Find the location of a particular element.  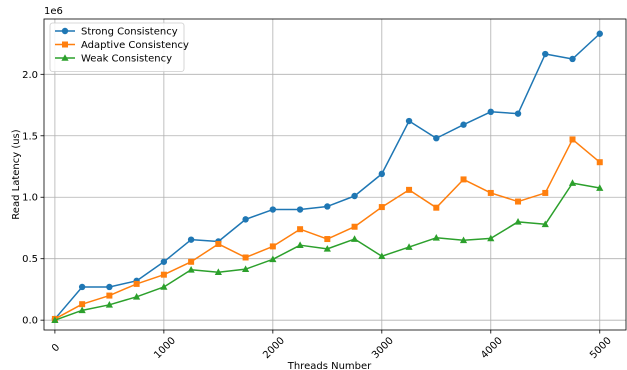

legend-box is located at coordinates (117, 47).